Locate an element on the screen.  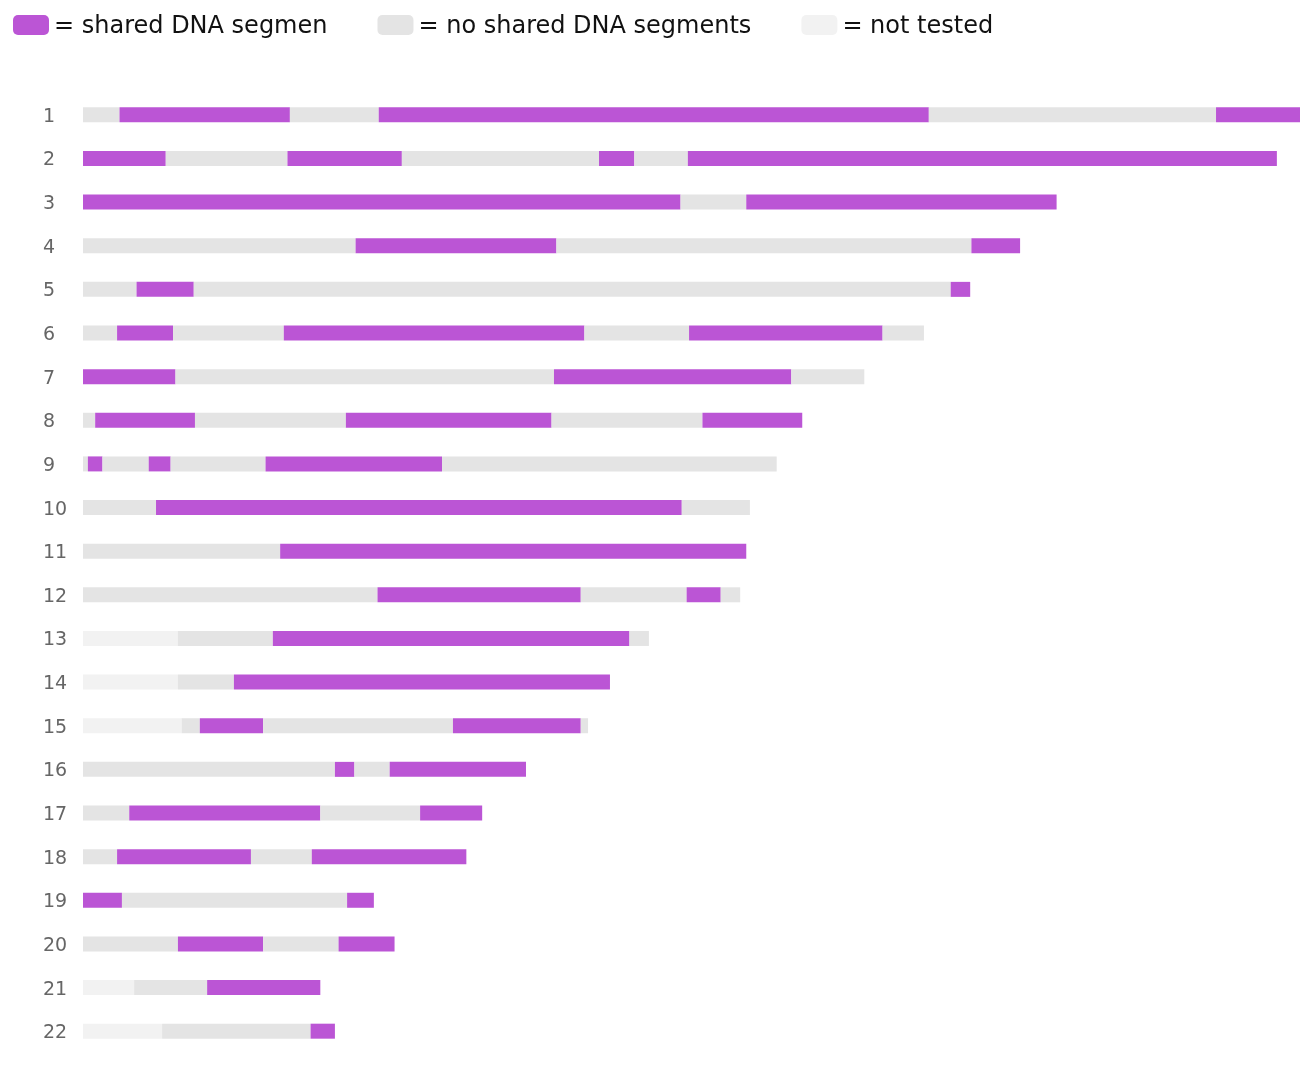
legend-label: = no shared DNA segments is located at coordinates (585, 25).